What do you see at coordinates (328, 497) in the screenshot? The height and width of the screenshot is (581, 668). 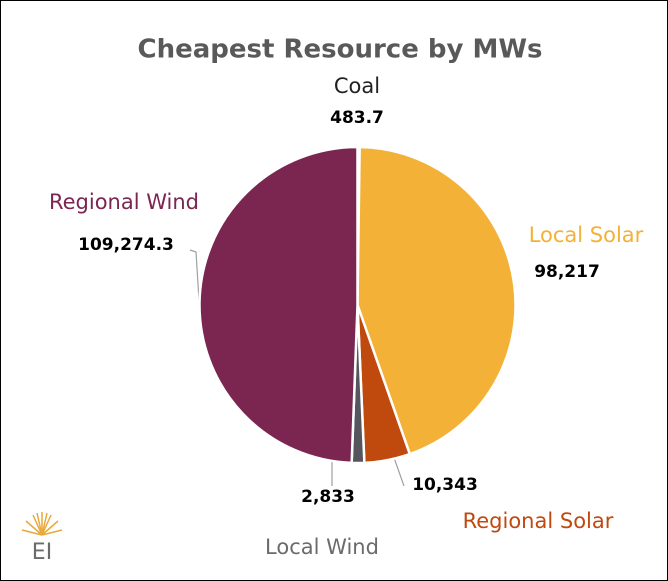 I see `value-label: 2,833` at bounding box center [328, 497].